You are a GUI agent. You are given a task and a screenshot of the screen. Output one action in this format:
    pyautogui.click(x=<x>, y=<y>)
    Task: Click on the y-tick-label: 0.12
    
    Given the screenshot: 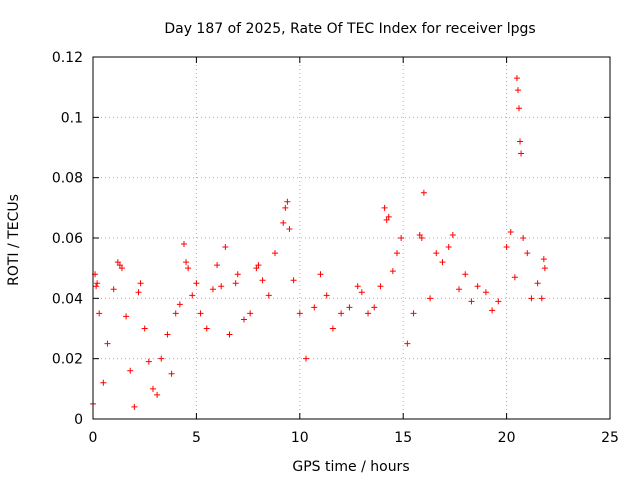 What is the action you would take?
    pyautogui.click(x=67, y=58)
    